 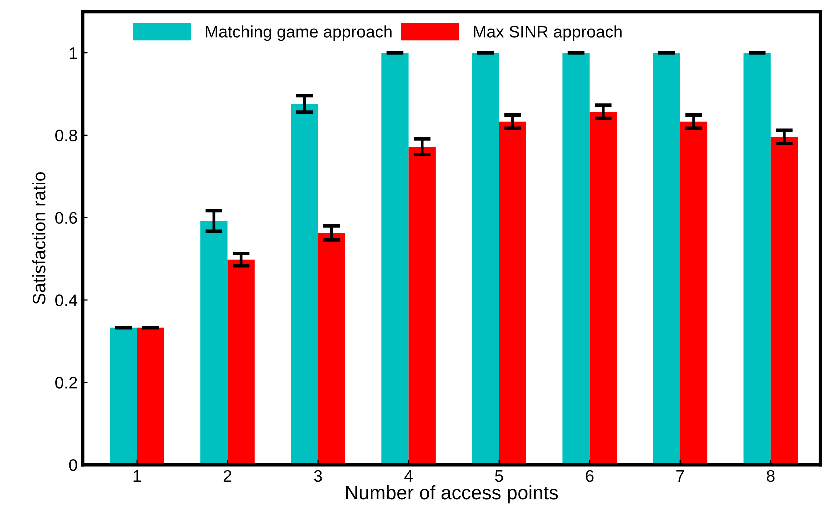 What do you see at coordinates (548, 34) in the screenshot?
I see `legend-label: Max SINR approach` at bounding box center [548, 34].